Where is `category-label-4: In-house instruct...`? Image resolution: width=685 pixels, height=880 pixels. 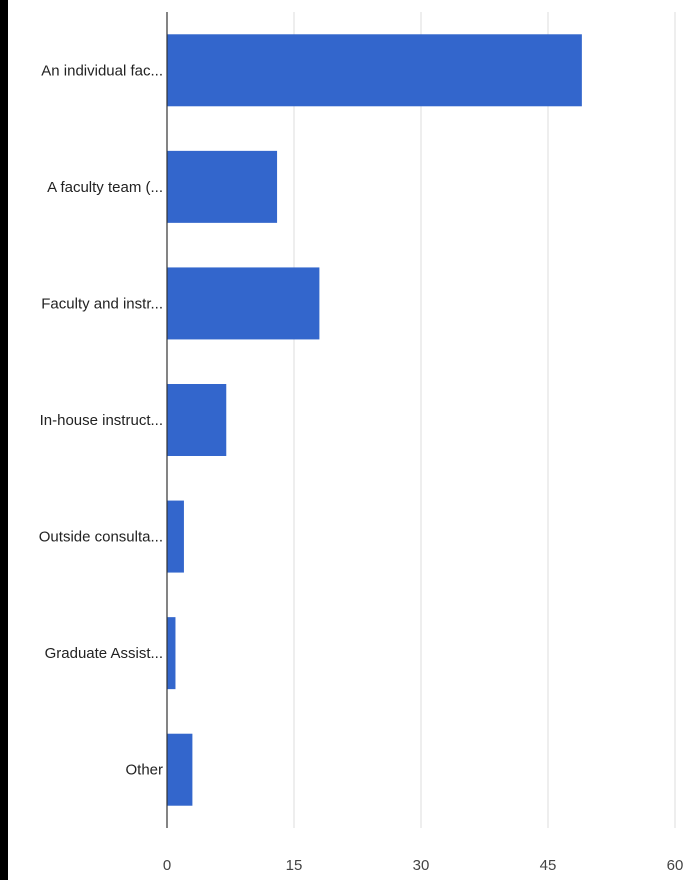 category-label-4: In-house instruct... is located at coordinates (101, 420).